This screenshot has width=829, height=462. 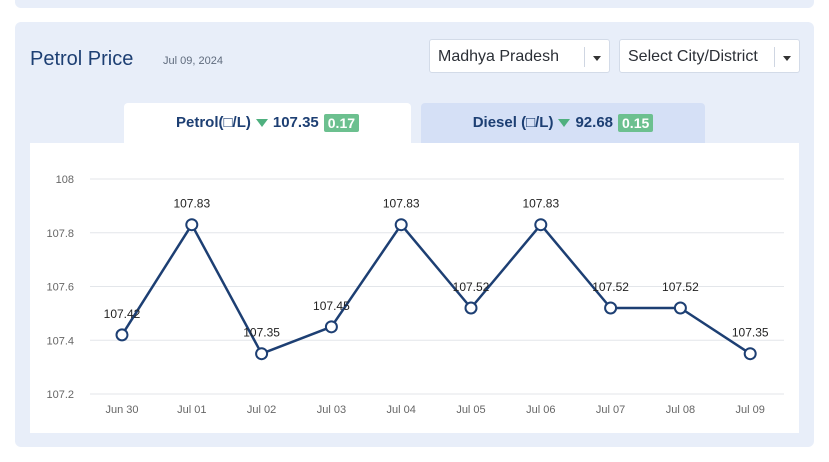 I want to click on page-title: Petrol Price, so click(x=82, y=59).